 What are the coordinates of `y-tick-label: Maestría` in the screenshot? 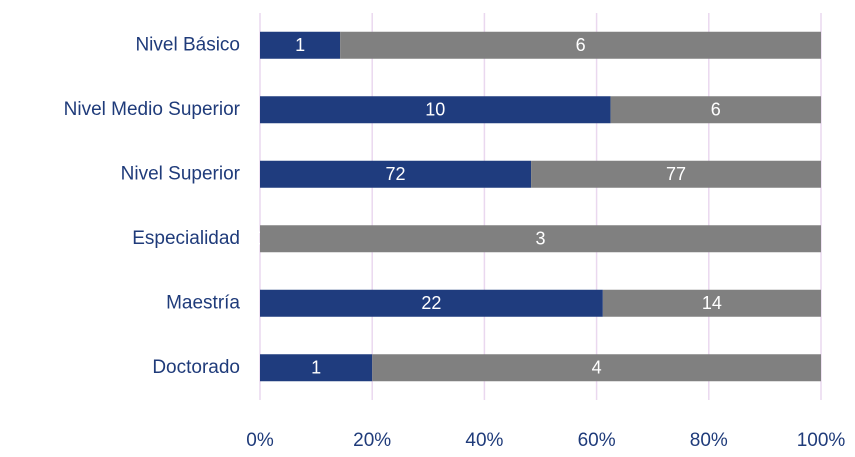 It's located at (203, 302).